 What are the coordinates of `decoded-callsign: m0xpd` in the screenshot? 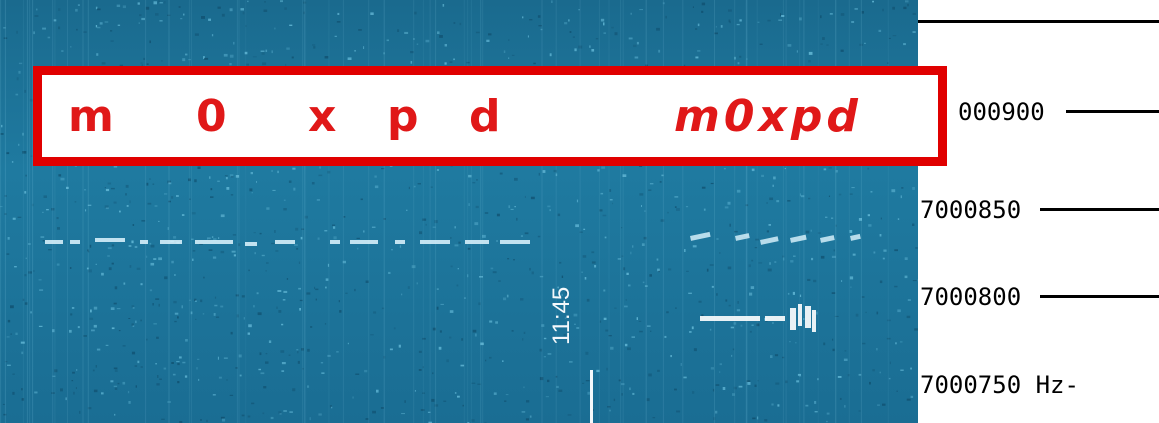 It's located at (768, 116).